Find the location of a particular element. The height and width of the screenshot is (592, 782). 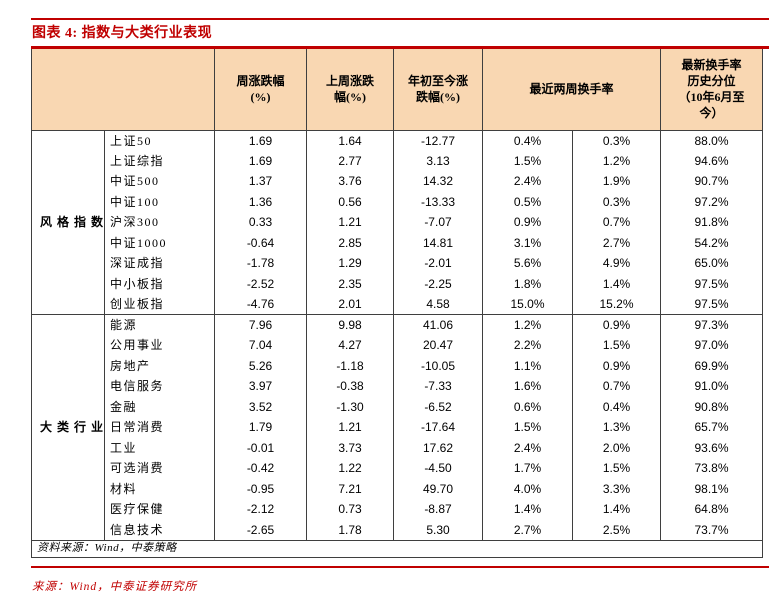

header-ytd-change: 年初至今涨 跌幅(%) is located at coordinates (438, 90).